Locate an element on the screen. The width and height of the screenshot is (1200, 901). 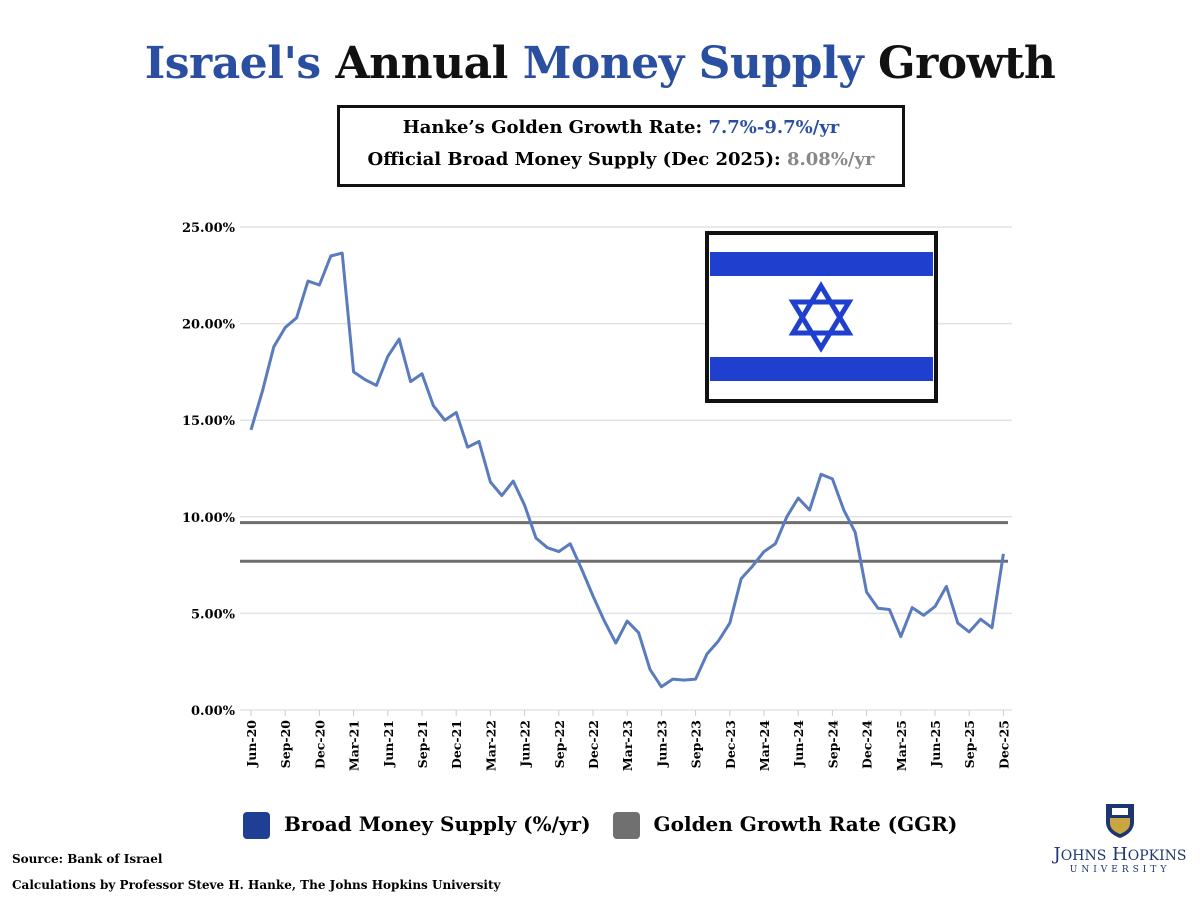
star-of-david-icon is located at coordinates (821, 317).